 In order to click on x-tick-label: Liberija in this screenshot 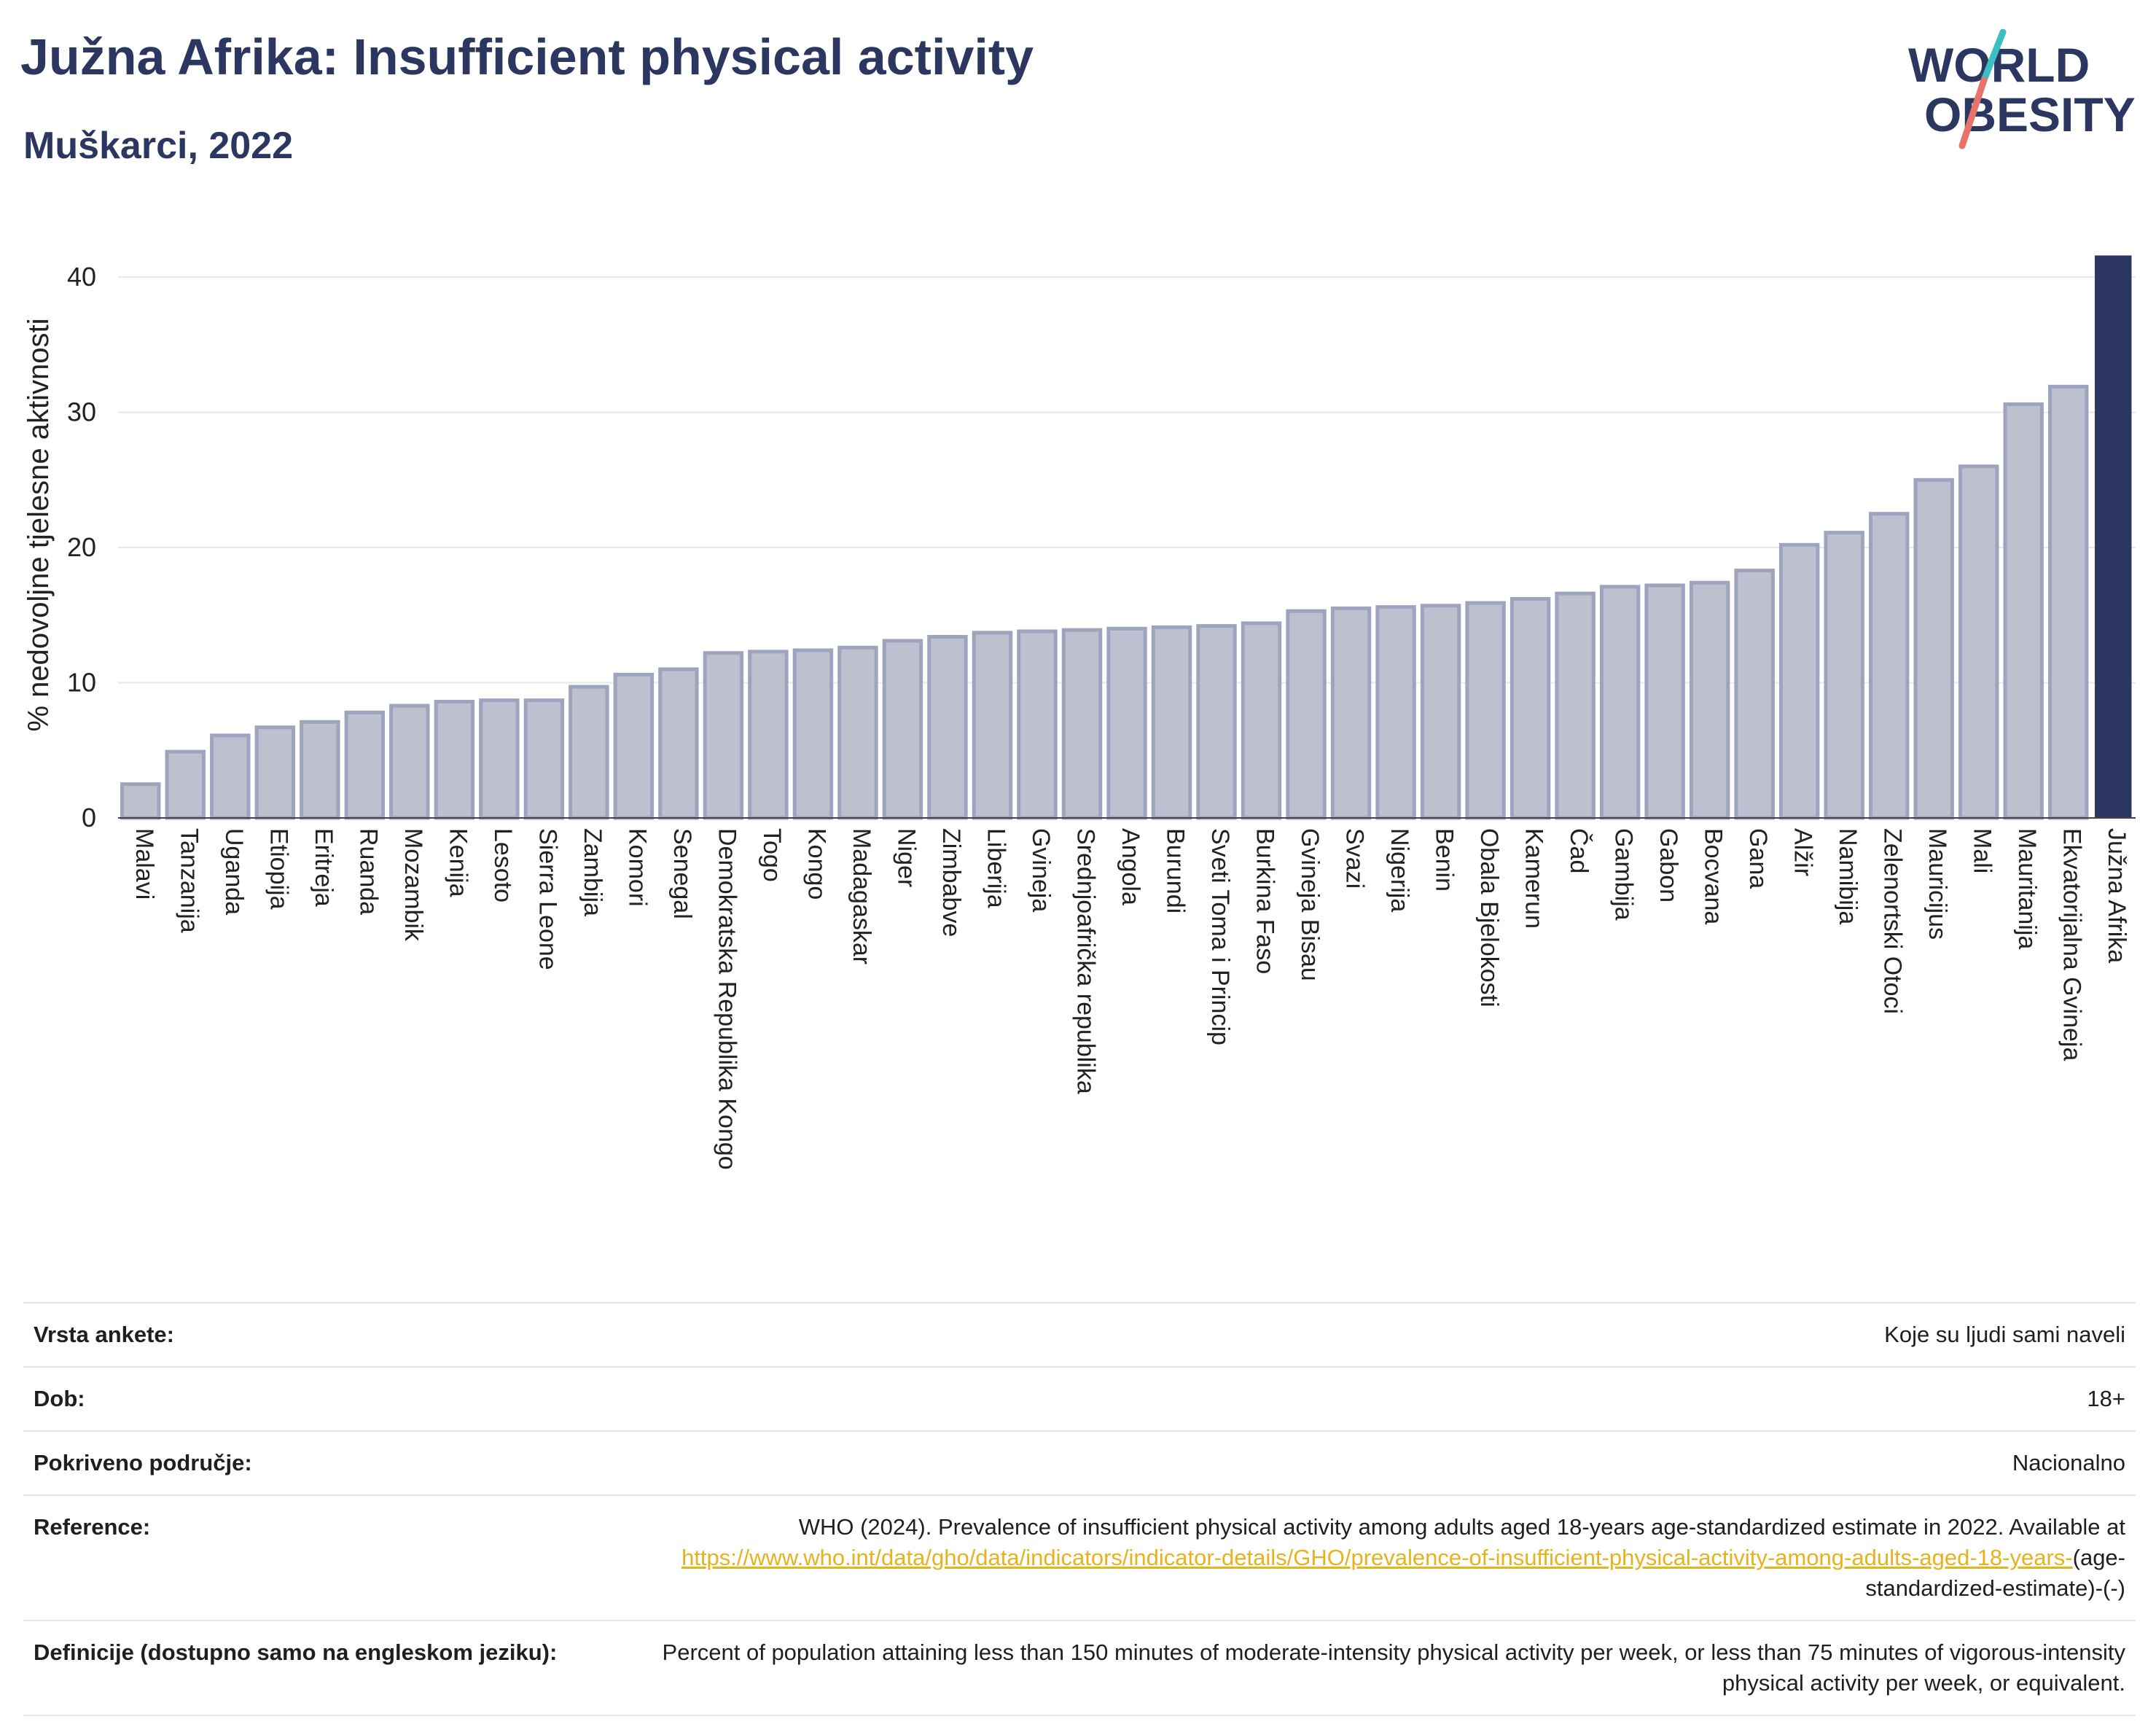, I will do `click(995, 868)`.